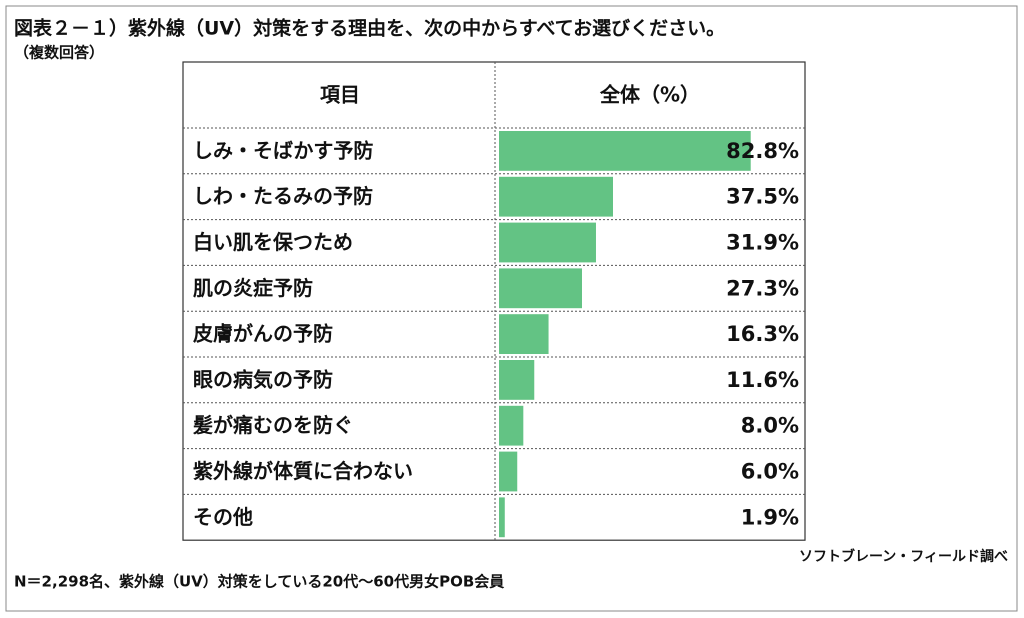 This screenshot has height=618, width=1024. I want to click on column-header: 項目, so click(340, 95).